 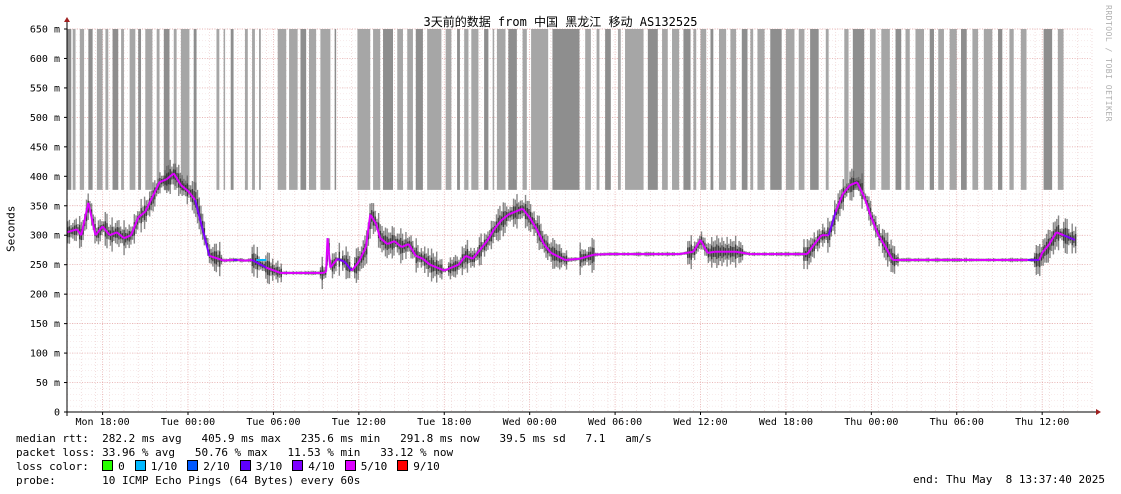 I want to click on loss-color-swatch-label: 5/10, so click(x=374, y=466).